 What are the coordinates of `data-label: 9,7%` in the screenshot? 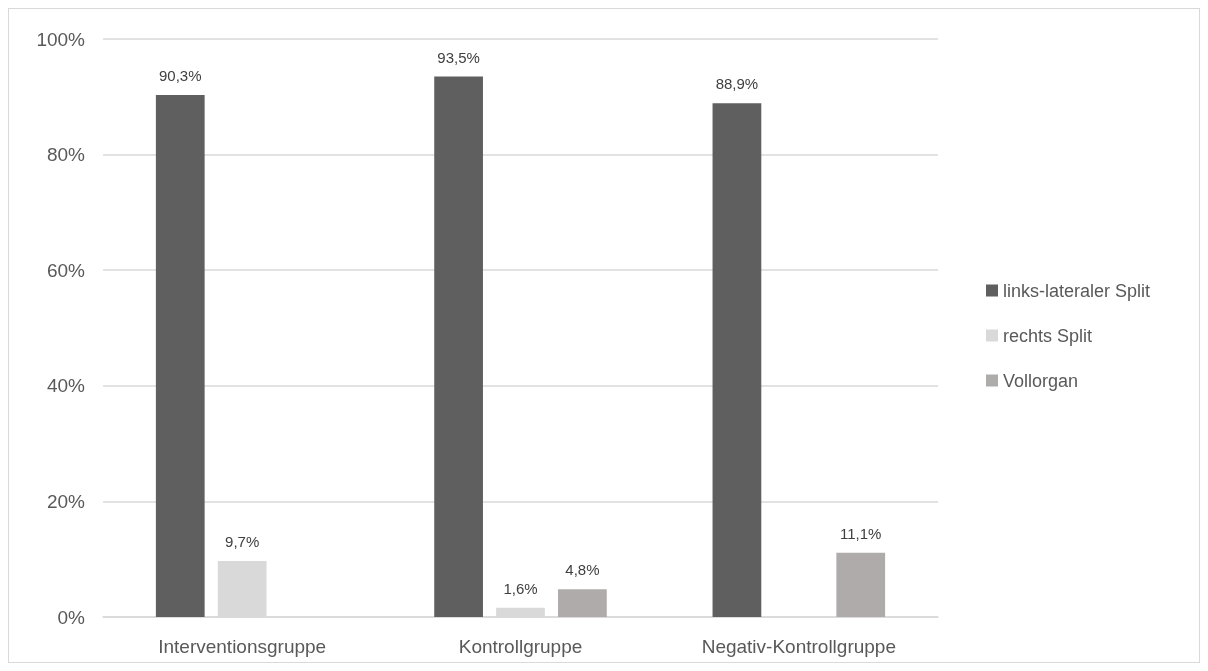 It's located at (242, 541).